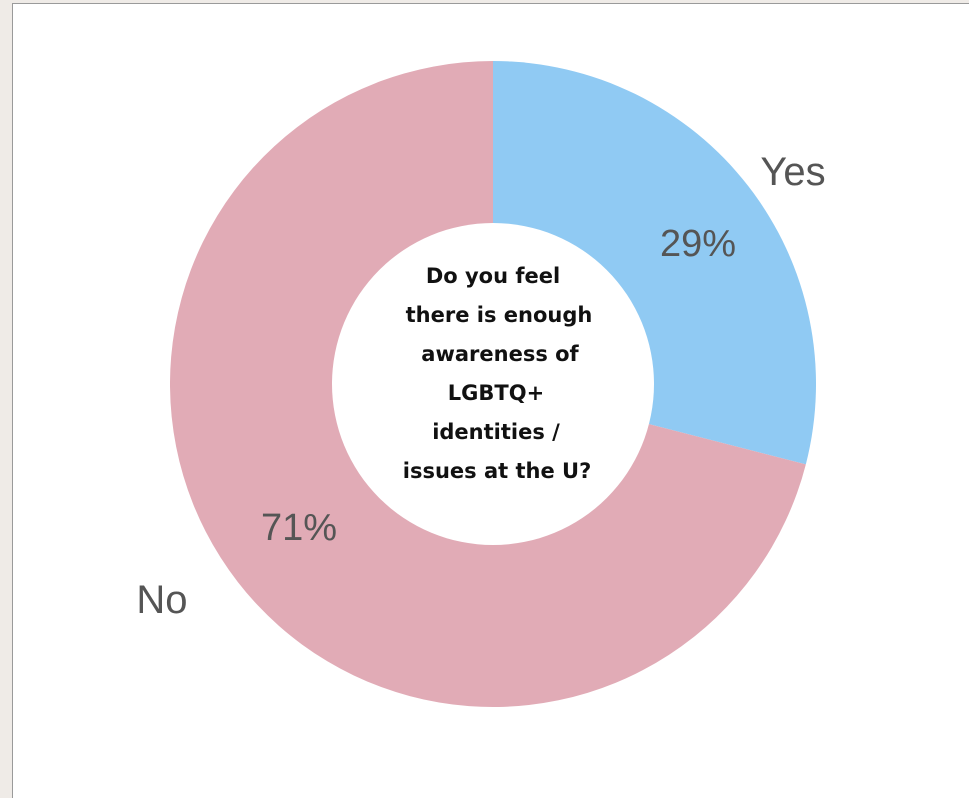 The height and width of the screenshot is (798, 969). What do you see at coordinates (299, 528) in the screenshot?
I see `slice-value-label-no: 71%` at bounding box center [299, 528].